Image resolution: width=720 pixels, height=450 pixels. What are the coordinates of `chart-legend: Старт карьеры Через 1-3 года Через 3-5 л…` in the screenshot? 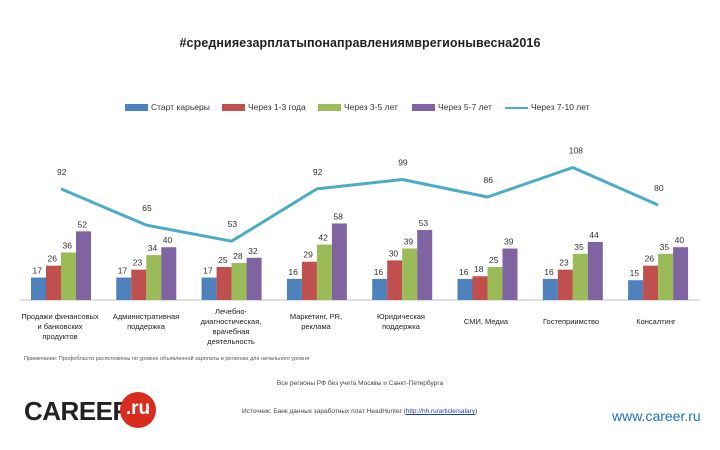 It's located at (360, 107).